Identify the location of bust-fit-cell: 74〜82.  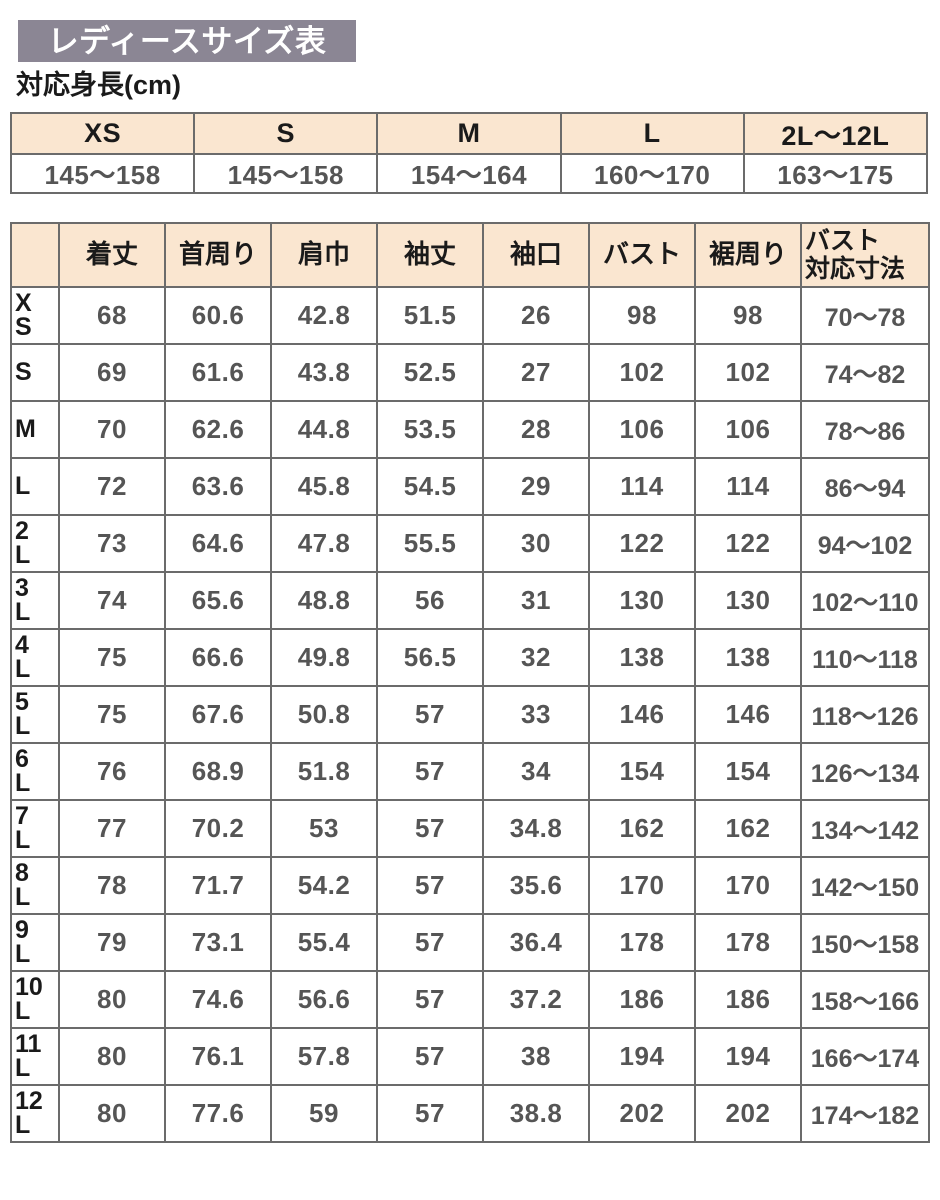
(865, 372).